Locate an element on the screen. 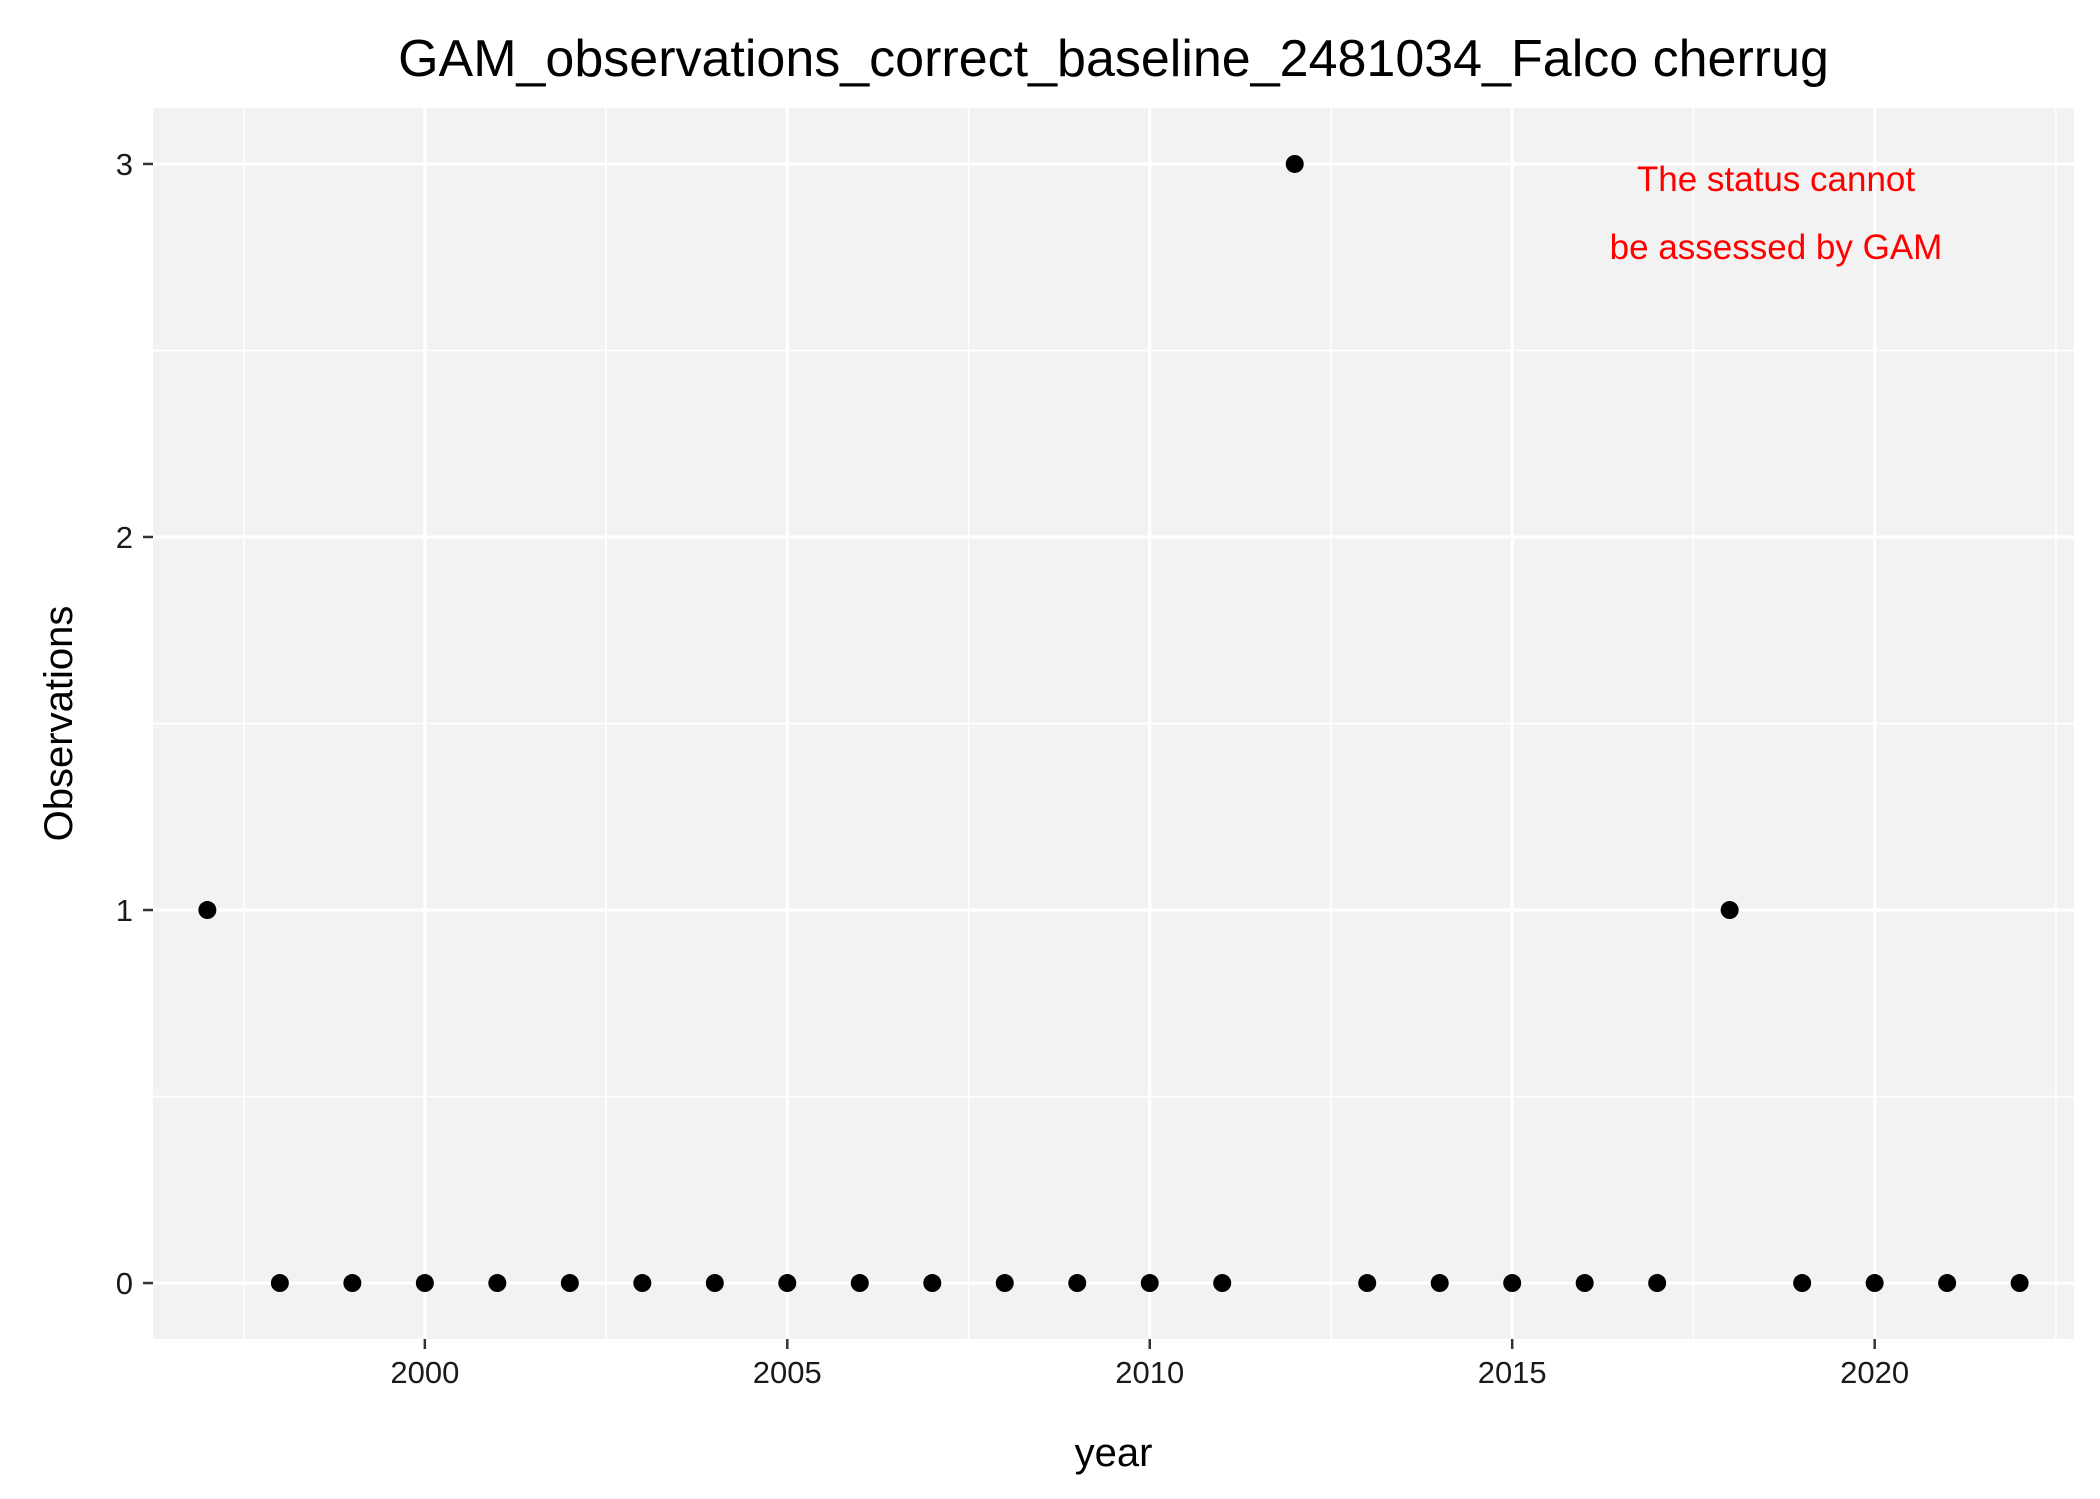 The image size is (2100, 1499). status-annotation: The status cannot be assessed by GAM is located at coordinates (1776, 213).